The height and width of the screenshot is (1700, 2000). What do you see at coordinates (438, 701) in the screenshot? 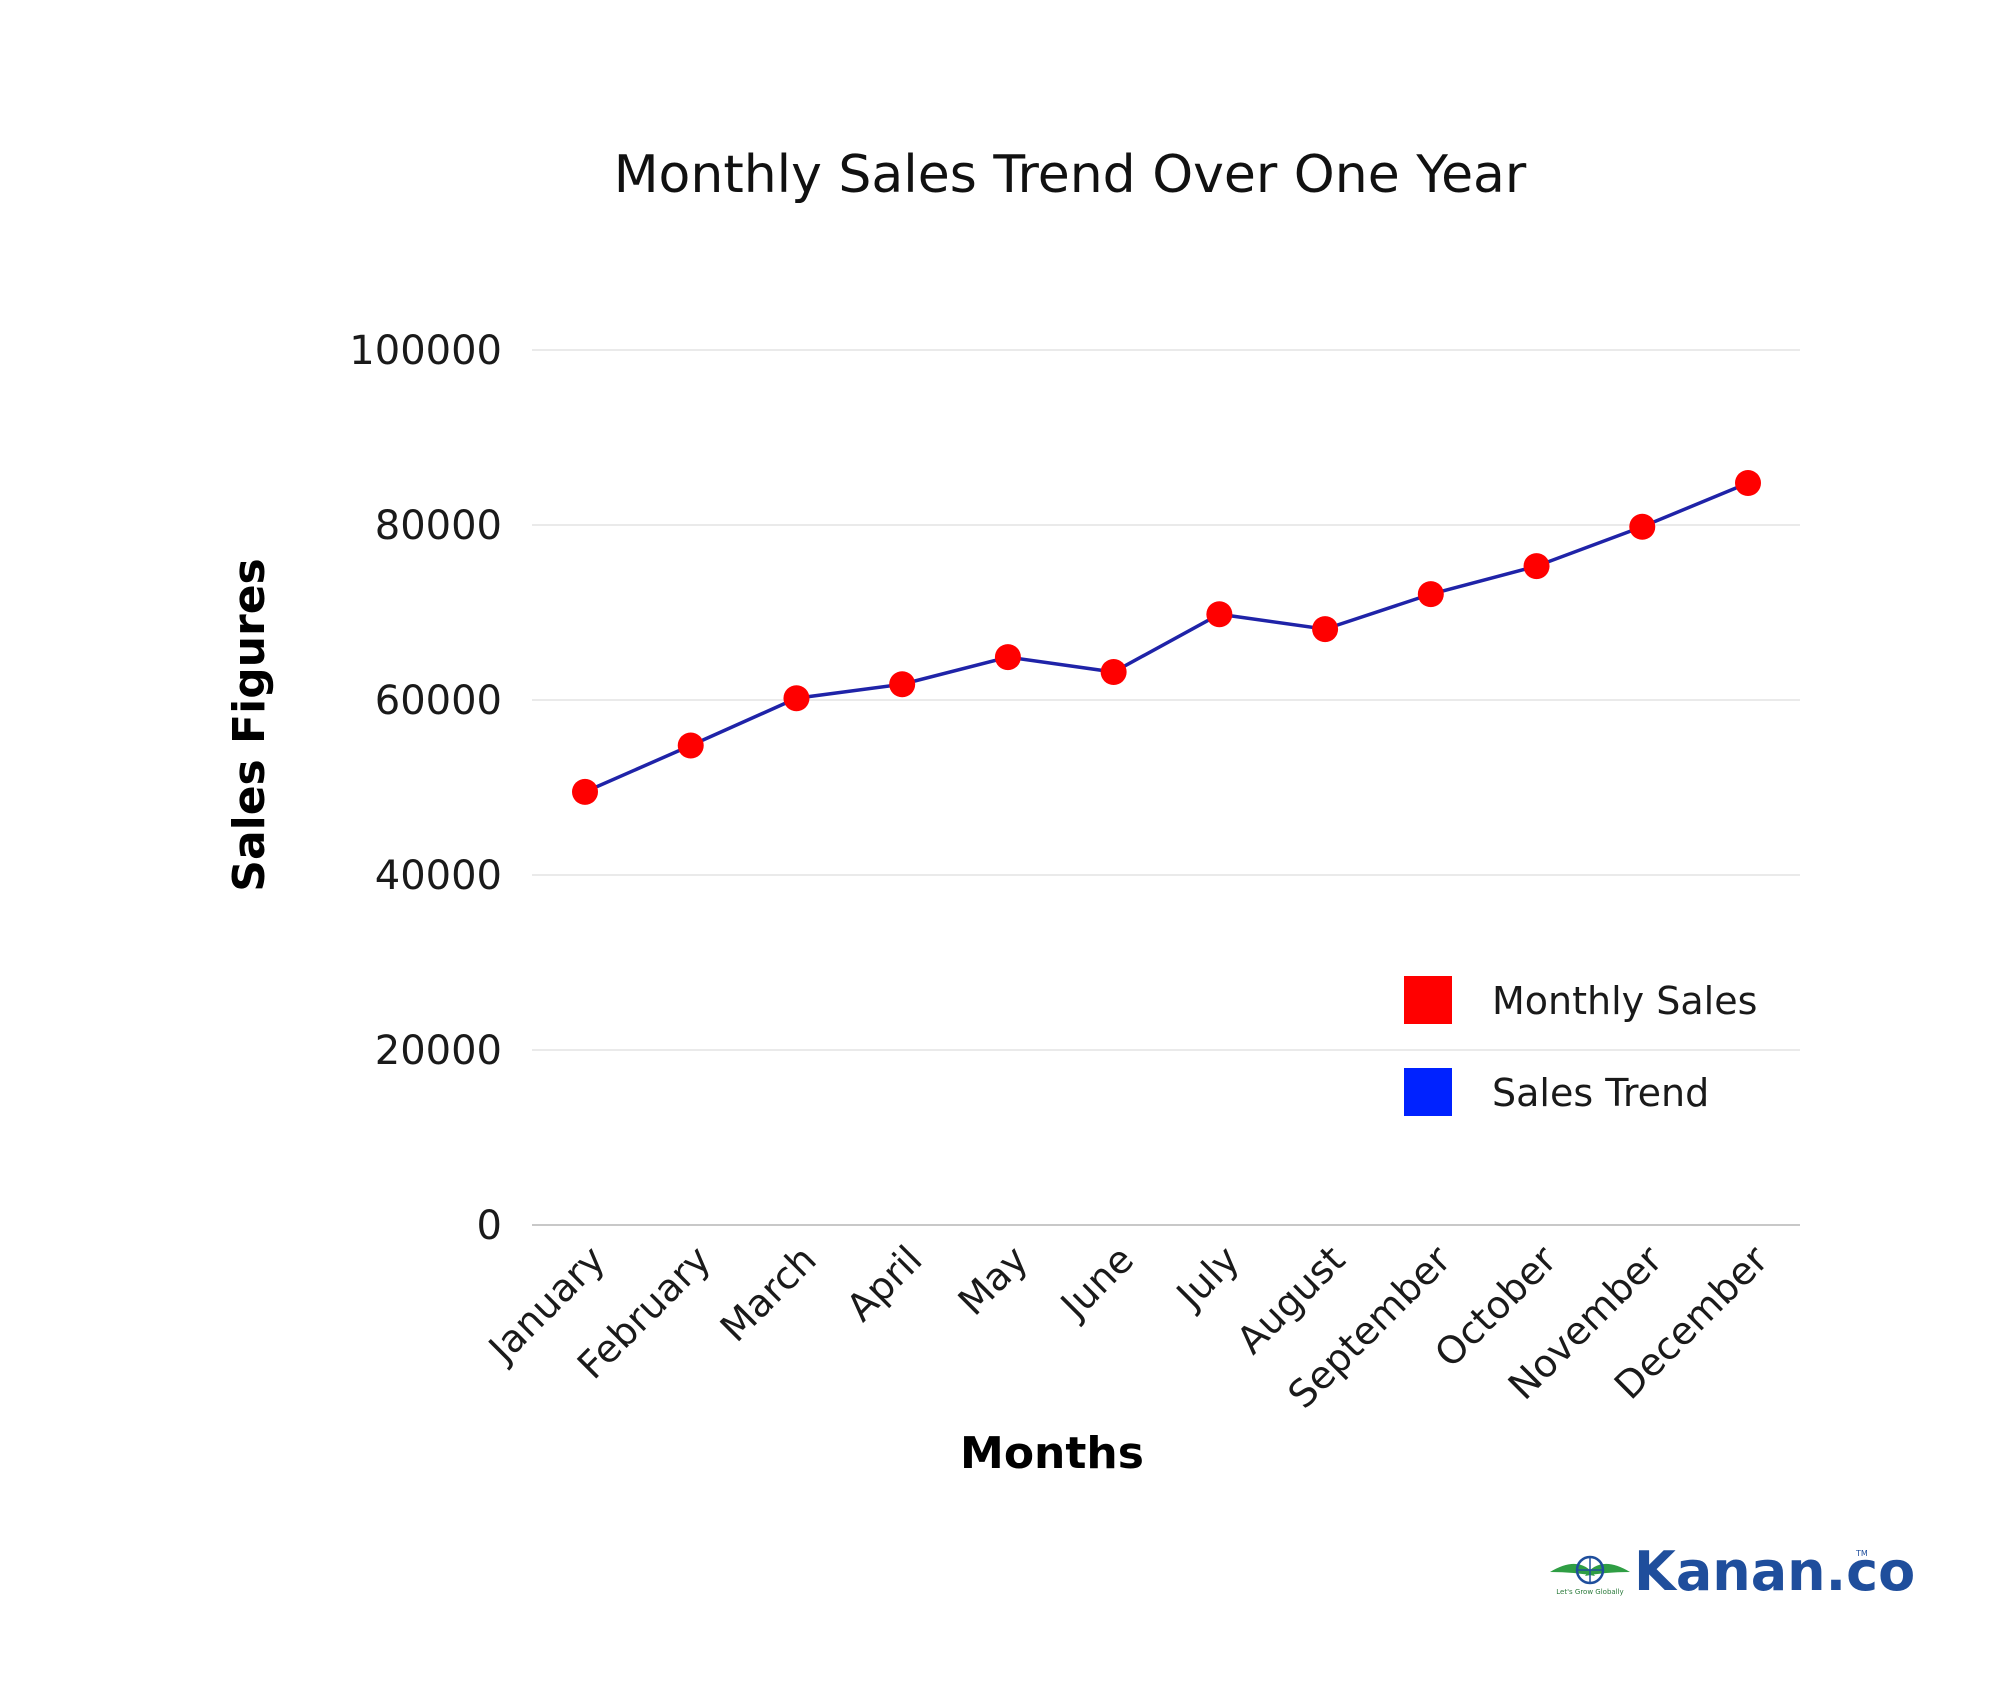
I see `y-tick-label: 60000` at bounding box center [438, 701].